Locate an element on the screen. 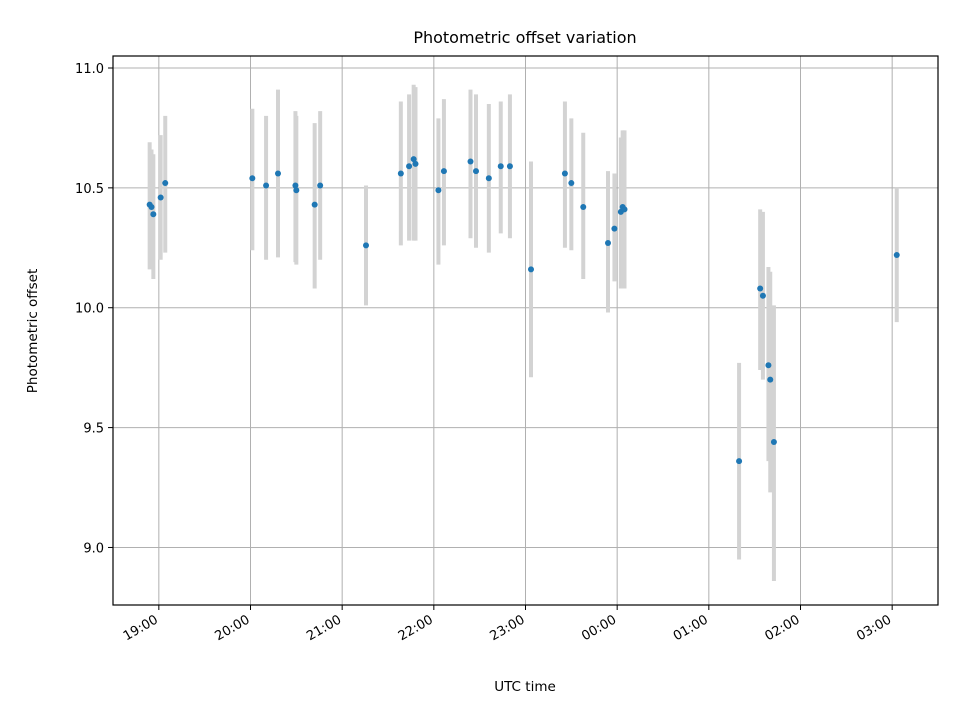  y-tick-label-3: 10.5 is located at coordinates (89, 189).